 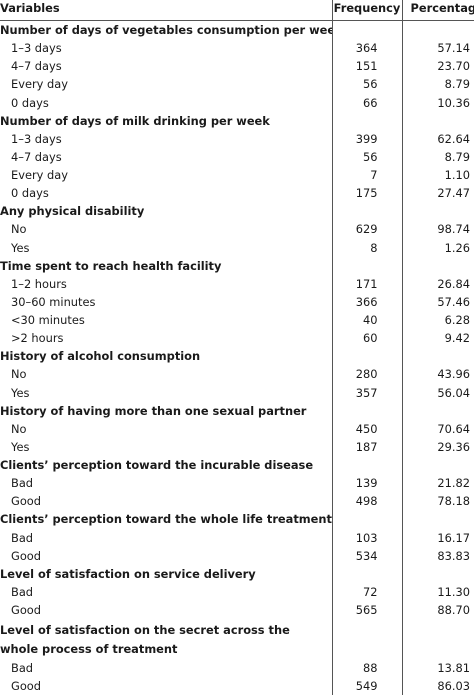 What do you see at coordinates (367, 10) in the screenshot?
I see `header-frequency: Frequency` at bounding box center [367, 10].